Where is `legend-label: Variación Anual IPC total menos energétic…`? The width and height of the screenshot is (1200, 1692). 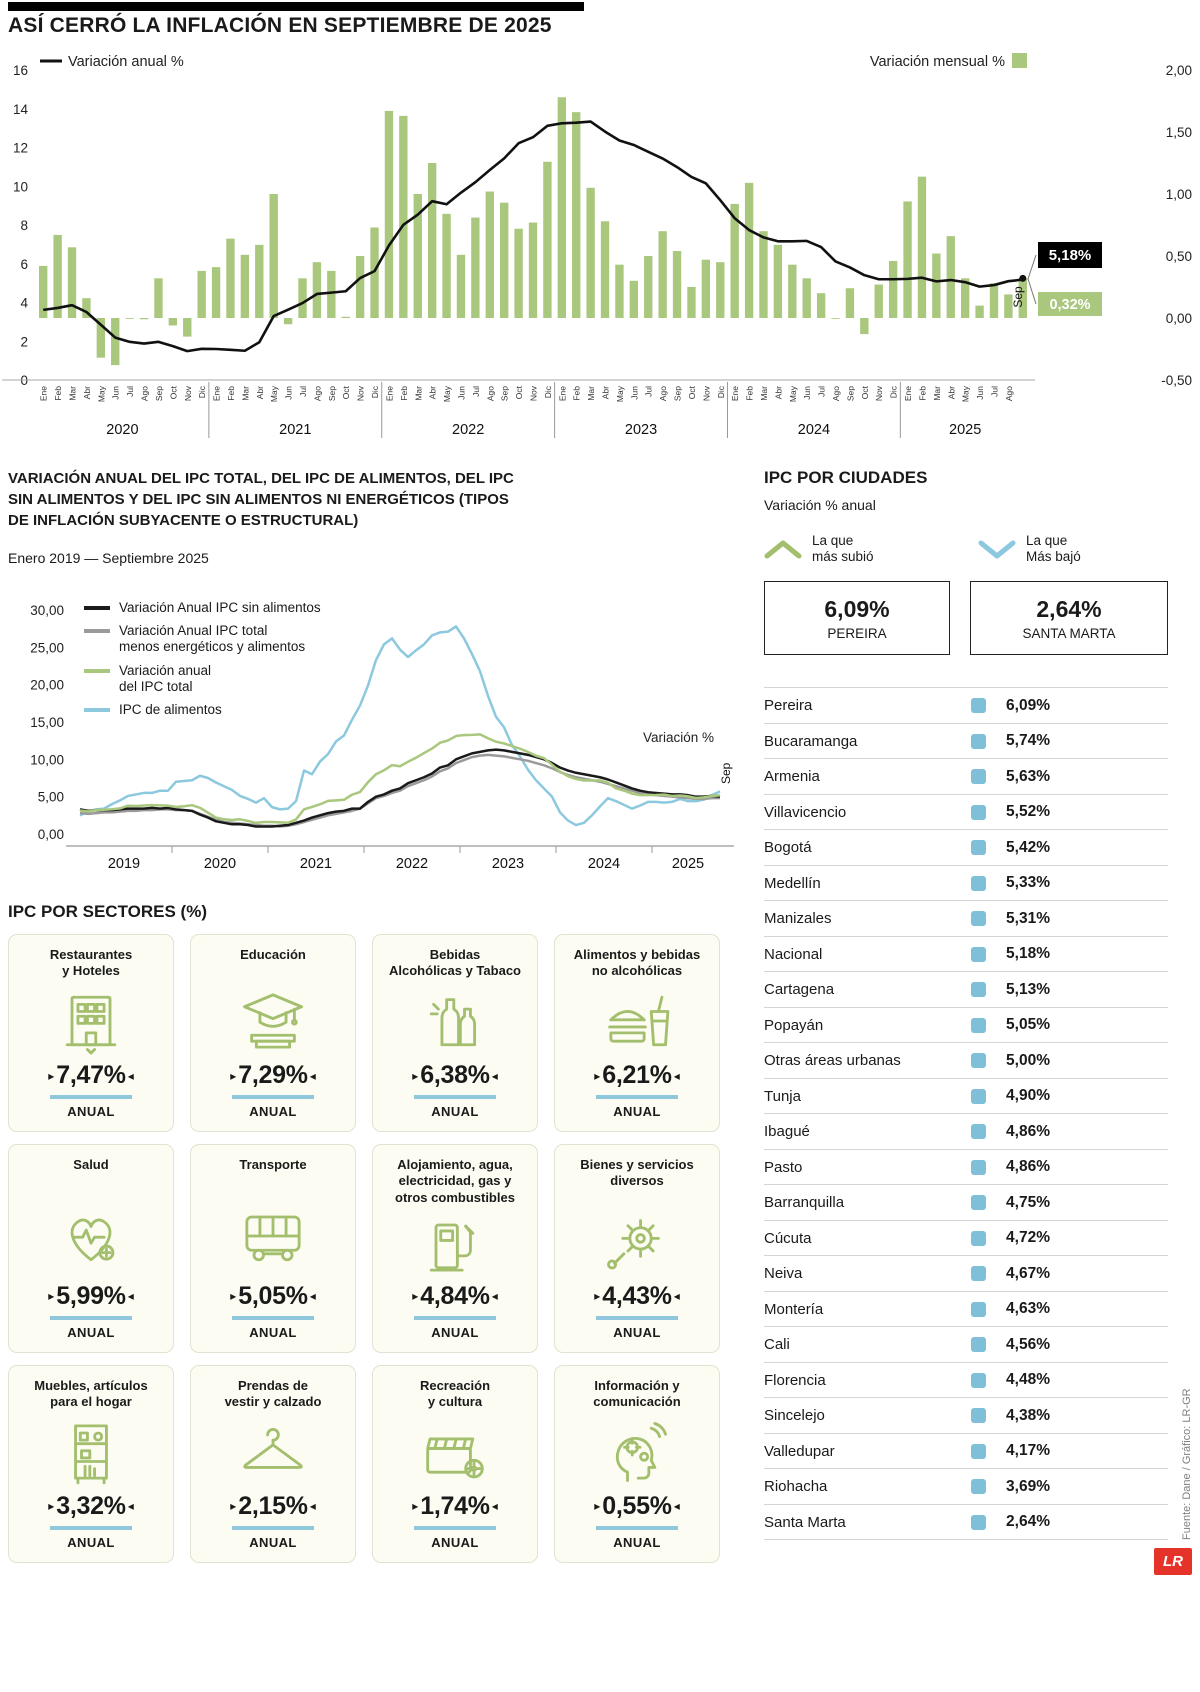 legend-label: Variación Anual IPC total menos energétic… is located at coordinates (212, 639).